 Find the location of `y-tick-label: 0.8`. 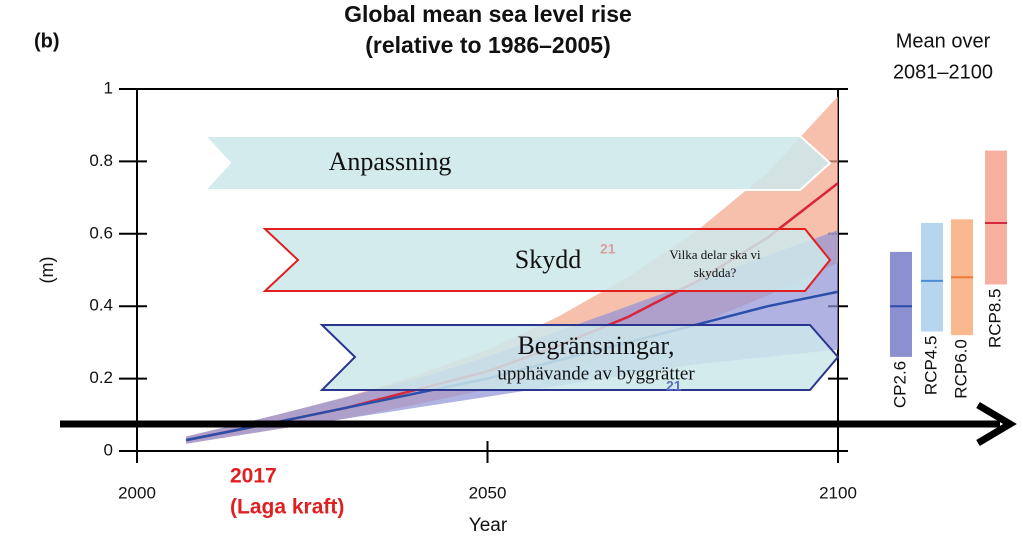

y-tick-label: 0.8 is located at coordinates (101, 160).